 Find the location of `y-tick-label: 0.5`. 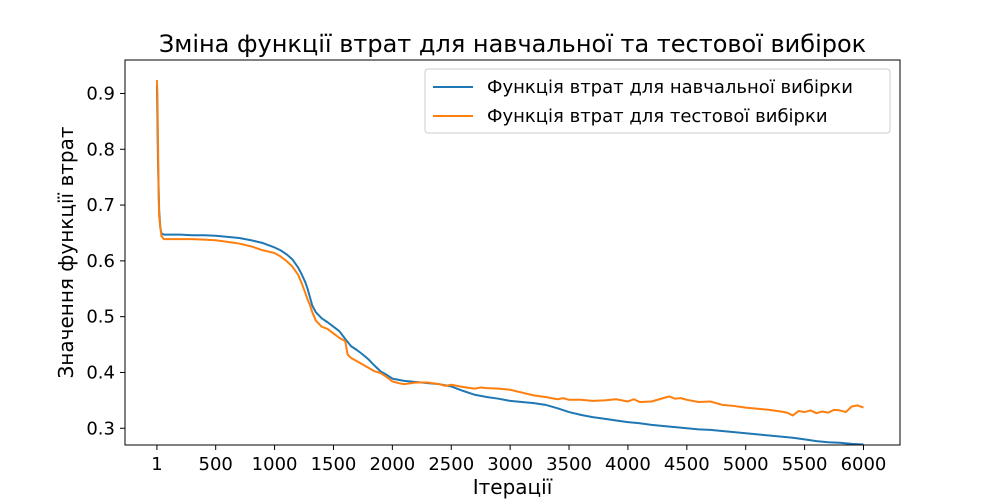

y-tick-label: 0.5 is located at coordinates (100, 317).